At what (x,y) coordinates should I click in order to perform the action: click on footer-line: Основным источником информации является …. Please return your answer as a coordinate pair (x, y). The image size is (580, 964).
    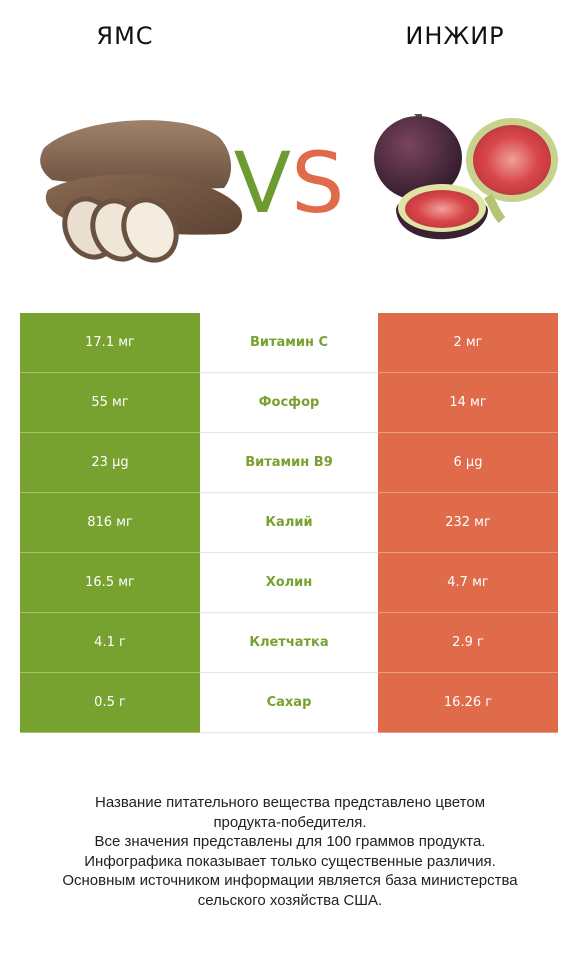
    Looking at the image, I should click on (290, 880).